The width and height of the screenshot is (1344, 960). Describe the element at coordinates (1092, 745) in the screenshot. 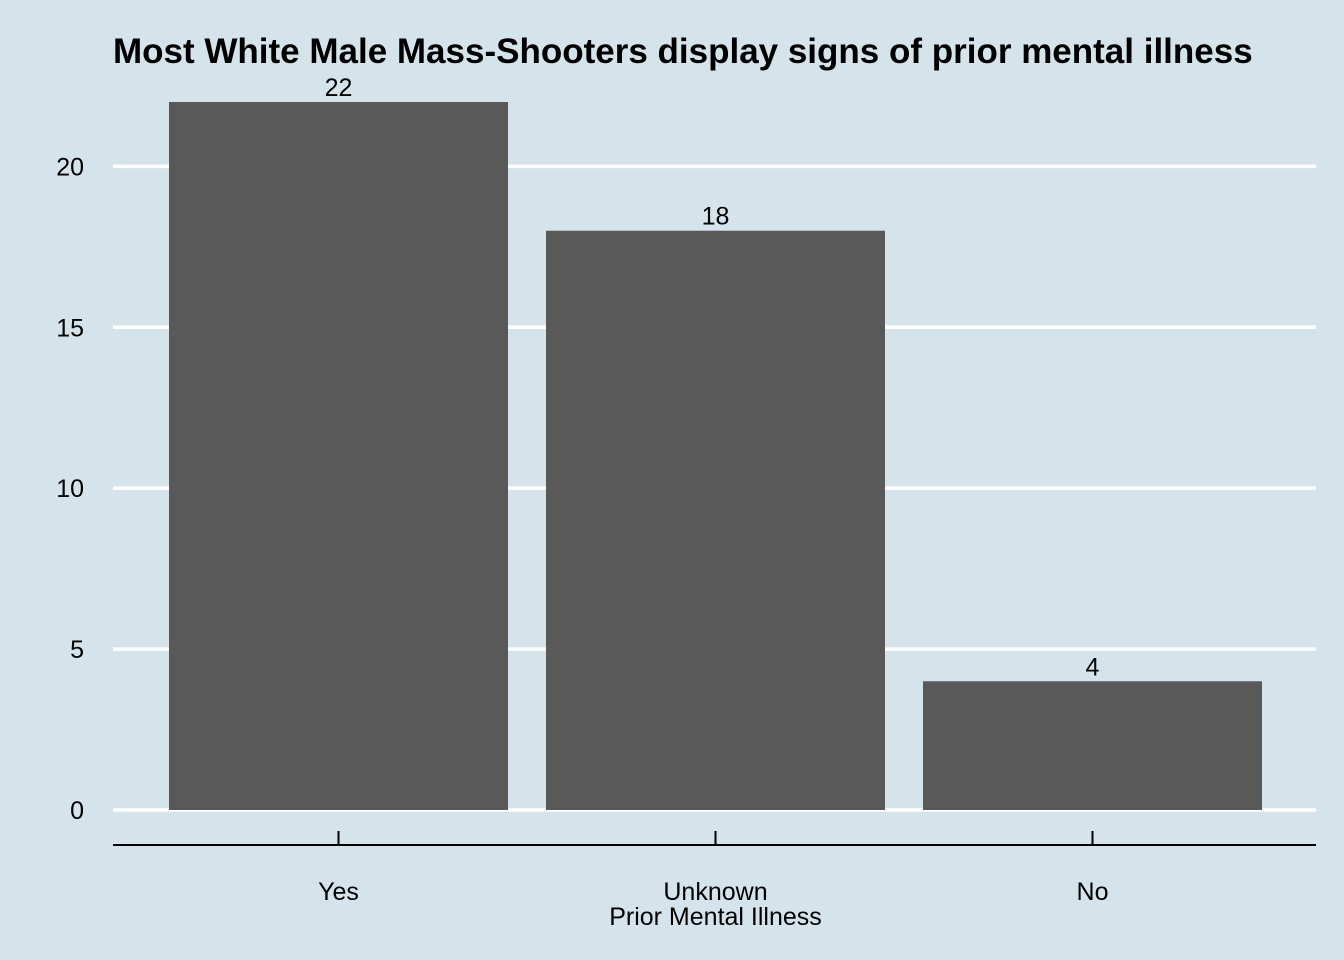

I see `bar-no` at that location.